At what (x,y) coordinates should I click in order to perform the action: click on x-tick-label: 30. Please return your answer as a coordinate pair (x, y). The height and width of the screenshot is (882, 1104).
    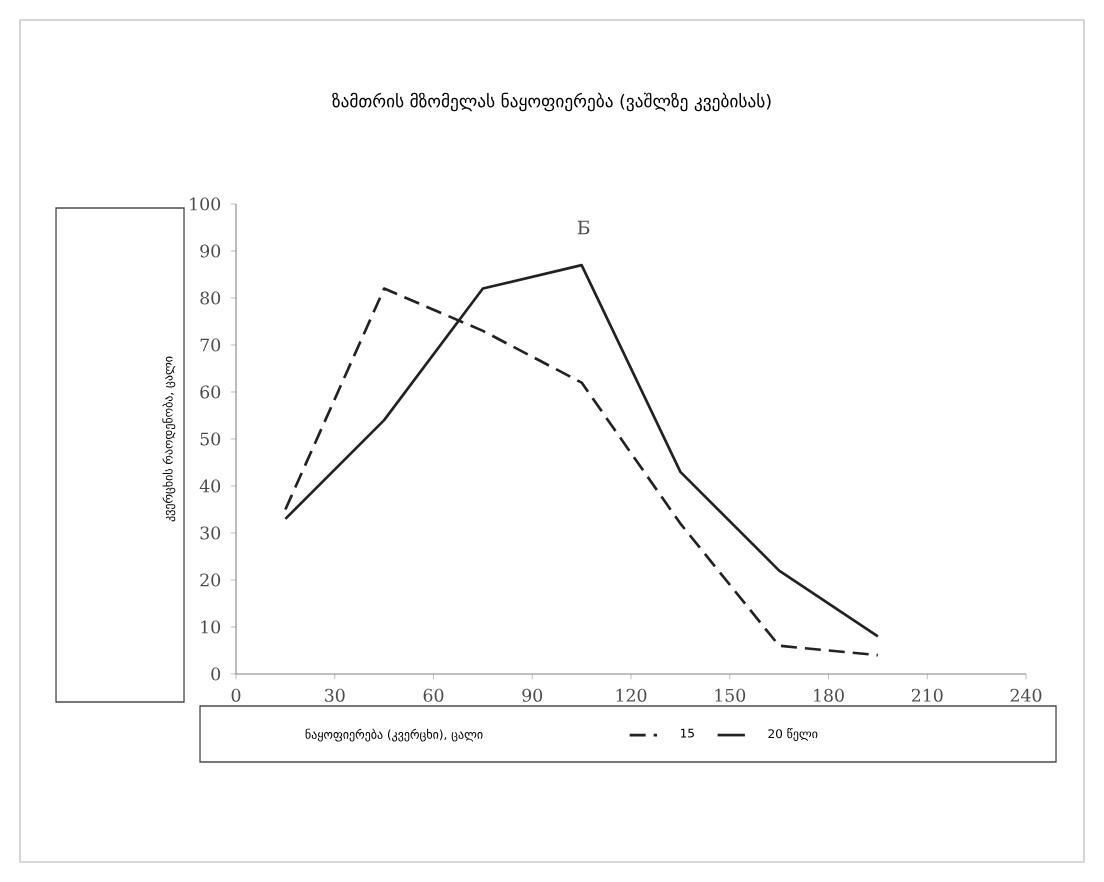
    Looking at the image, I should click on (335, 695).